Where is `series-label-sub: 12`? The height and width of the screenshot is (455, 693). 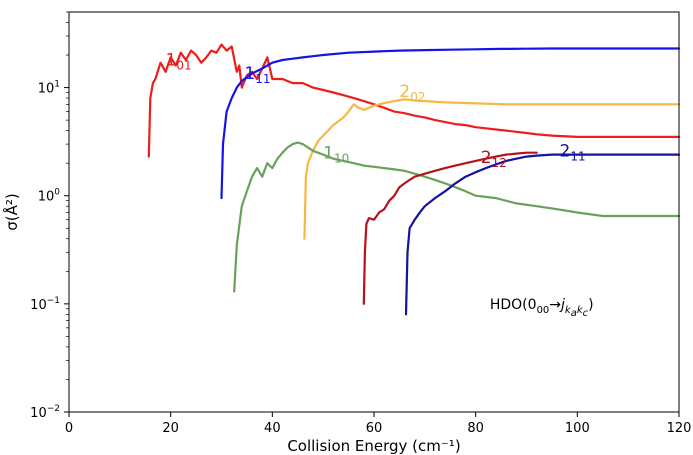 series-label-sub: 12 is located at coordinates (499, 163).